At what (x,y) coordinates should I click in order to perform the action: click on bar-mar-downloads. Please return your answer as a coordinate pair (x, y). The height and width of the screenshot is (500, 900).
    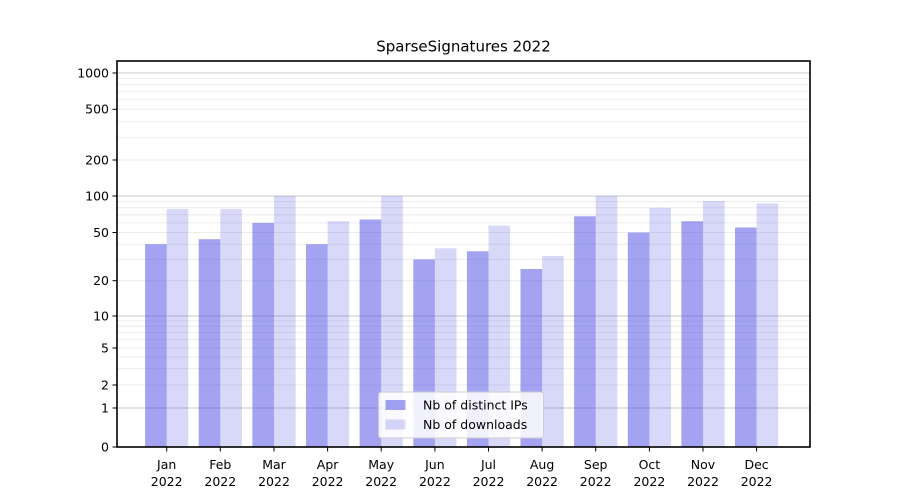
    Looking at the image, I should click on (285, 321).